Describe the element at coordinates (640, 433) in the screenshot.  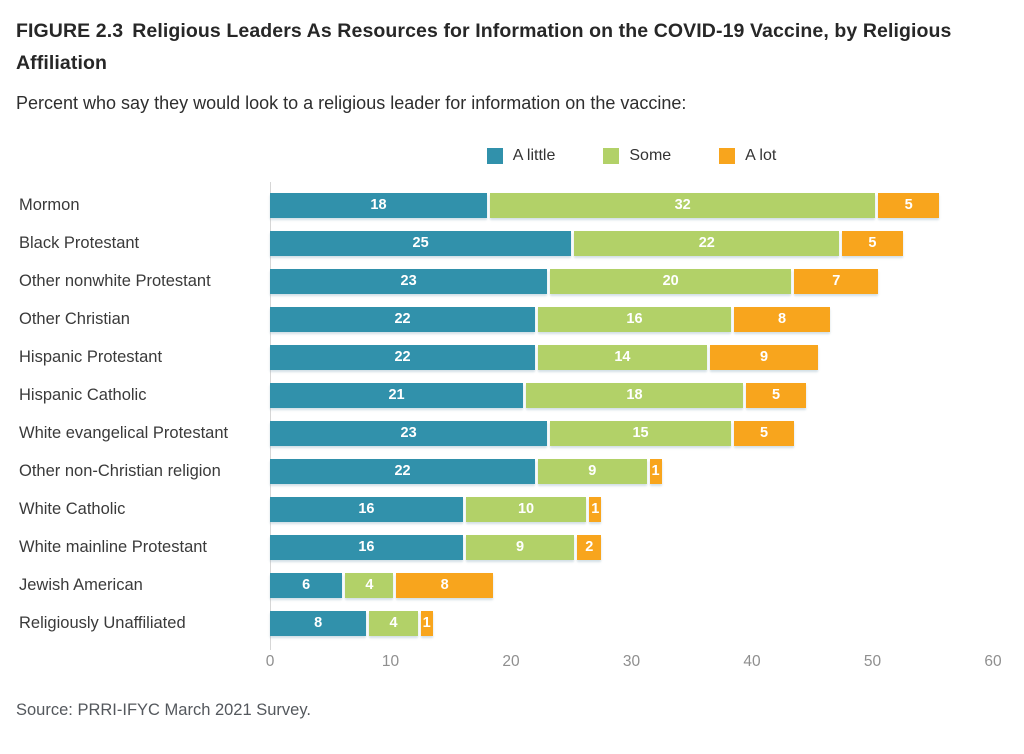
I see `bar-value-label: 15` at that location.